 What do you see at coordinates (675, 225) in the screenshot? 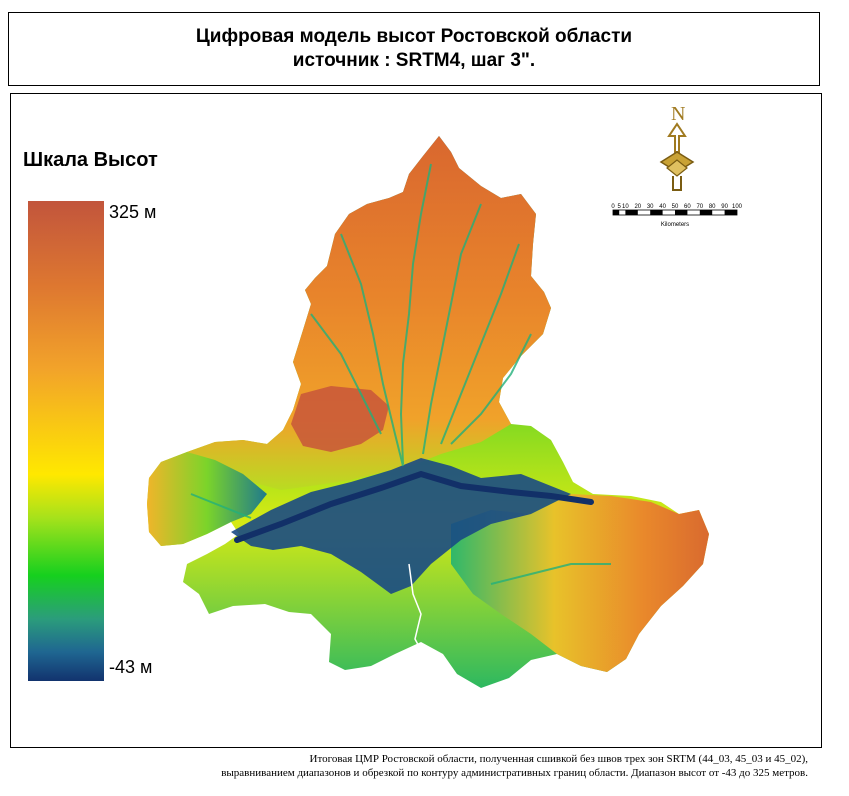
I see `scale-bar-unit: Kilometers` at bounding box center [675, 225].